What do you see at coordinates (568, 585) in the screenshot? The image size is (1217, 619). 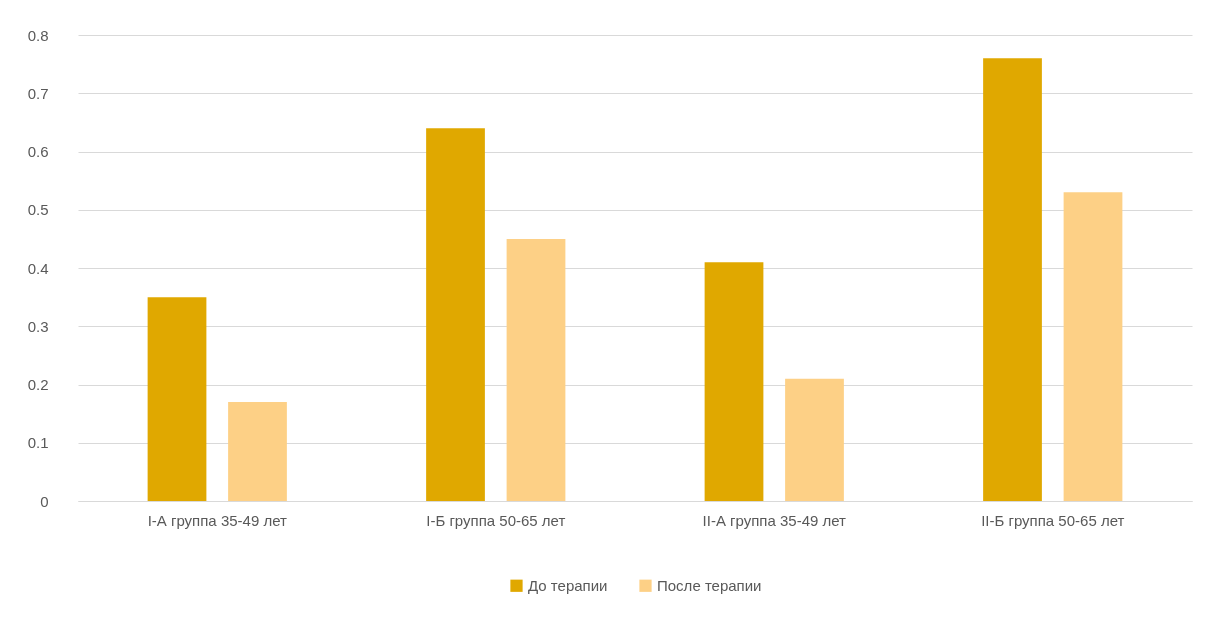 I see `legend-label: До терапии` at bounding box center [568, 585].